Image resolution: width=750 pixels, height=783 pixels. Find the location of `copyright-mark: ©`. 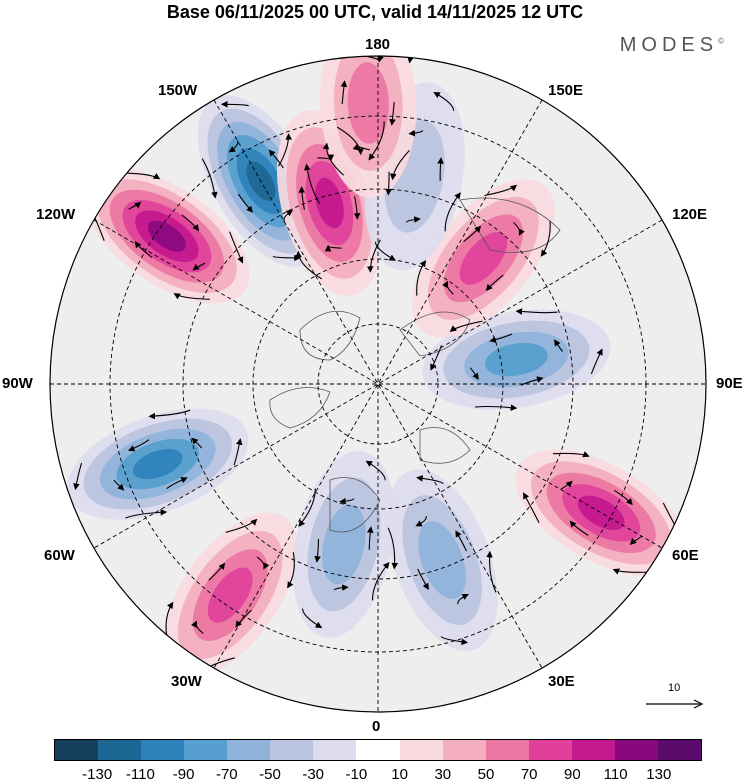

copyright-mark: © is located at coordinates (721, 41).